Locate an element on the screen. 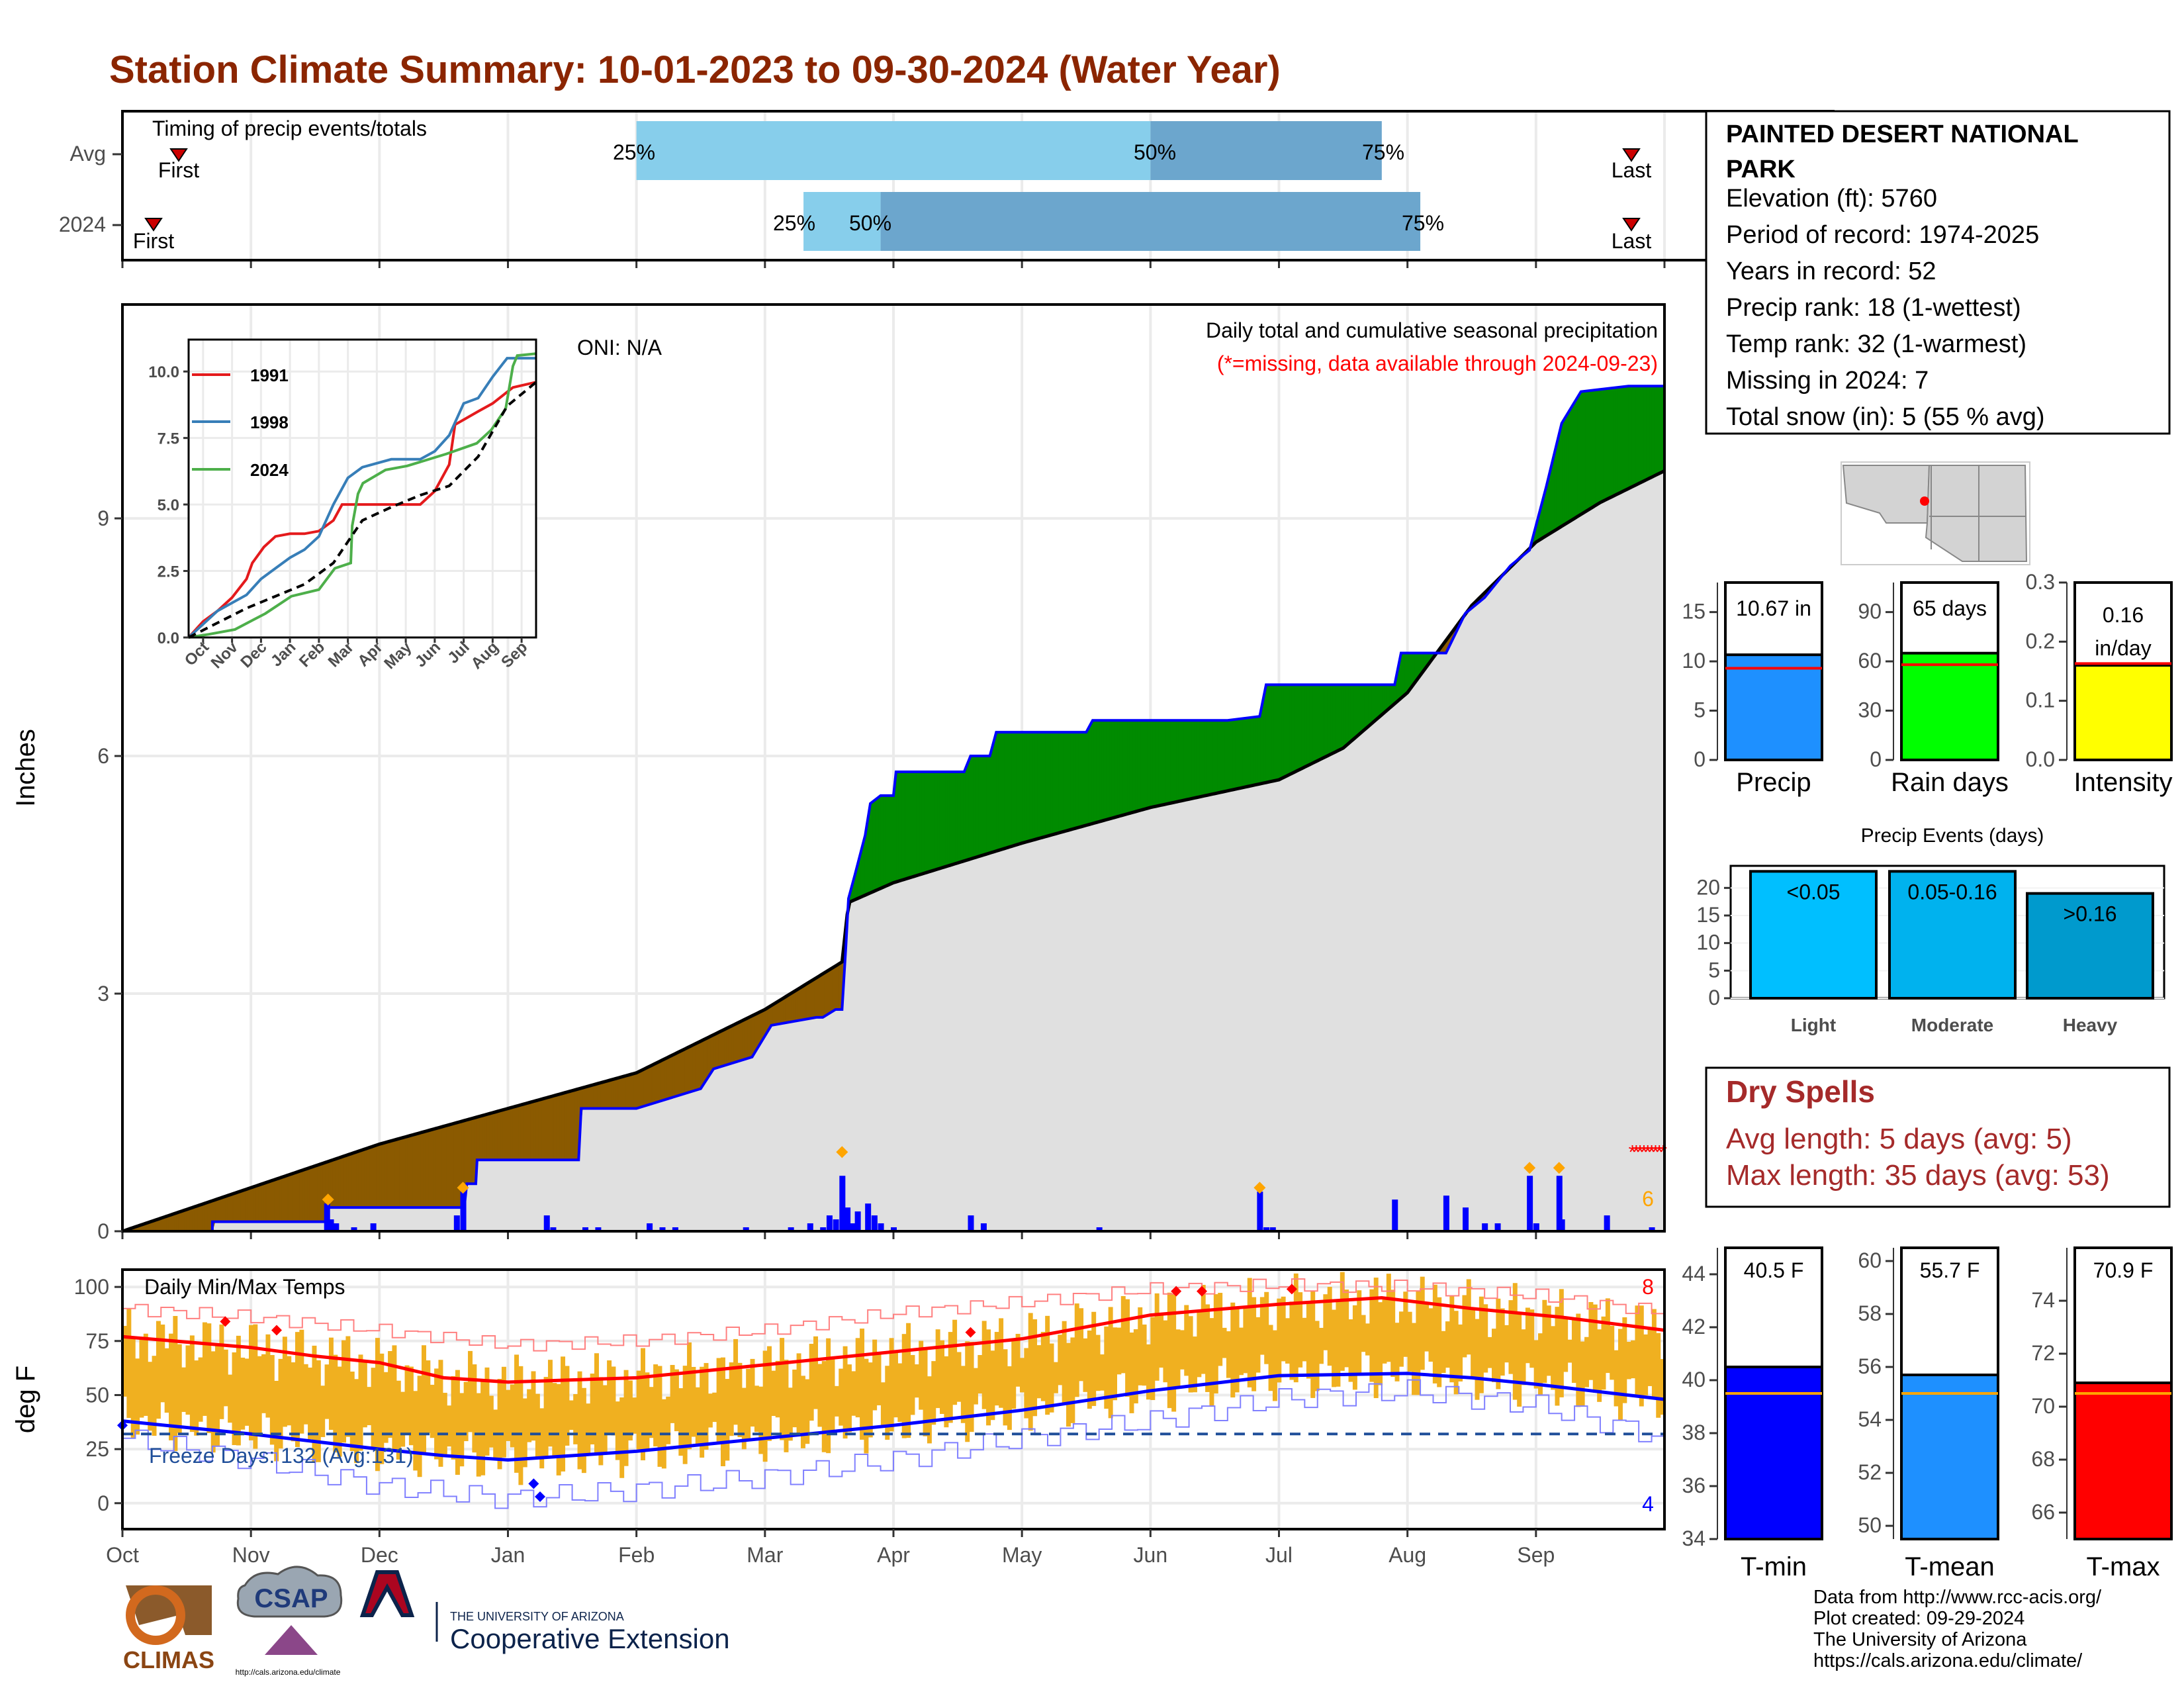 Image resolution: width=2184 pixels, height=1688 pixels. ua-logo-line2: Cooperative Extension is located at coordinates (590, 1638).